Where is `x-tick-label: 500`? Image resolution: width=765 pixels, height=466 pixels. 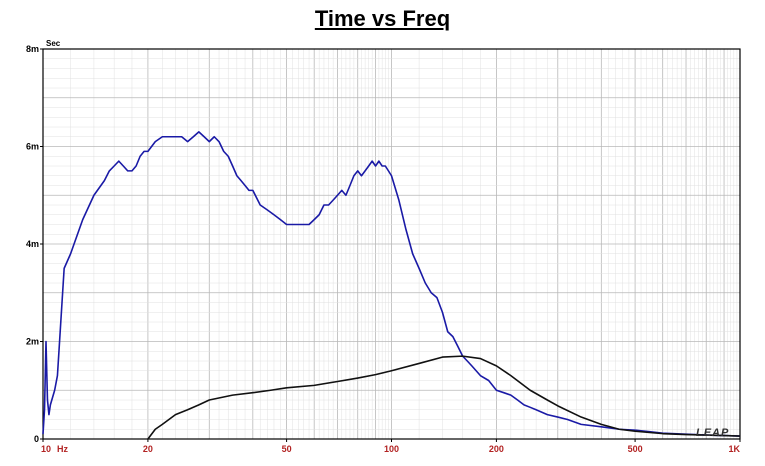
x-tick-label: 500 is located at coordinates (635, 449).